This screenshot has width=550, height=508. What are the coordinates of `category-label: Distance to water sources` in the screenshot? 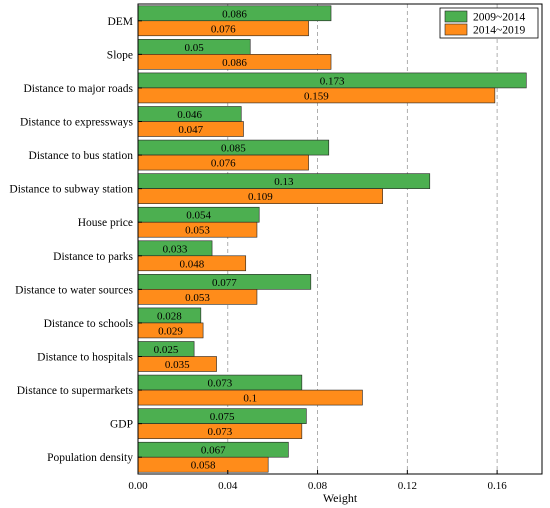 It's located at (74, 290).